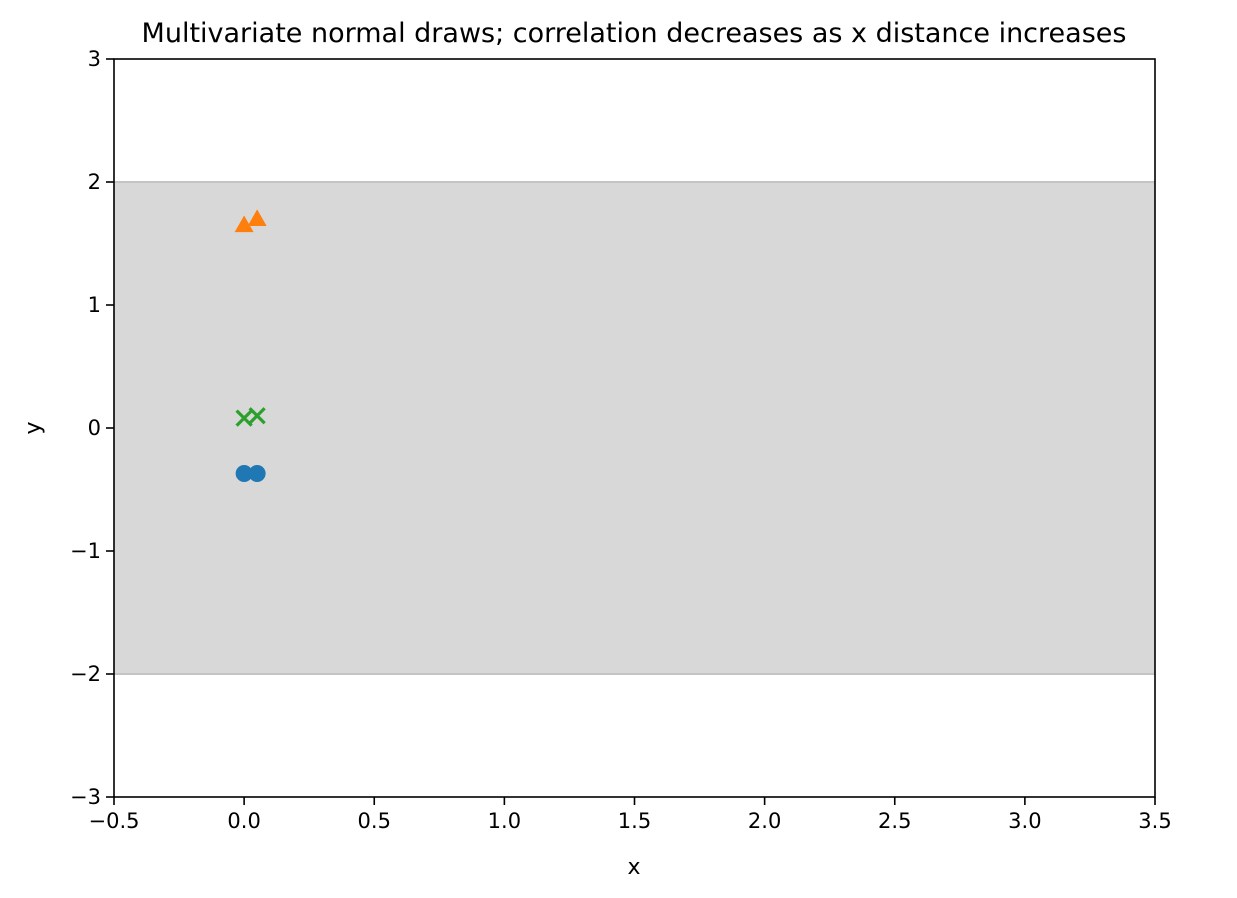  I want to click on x-tick-label: −0.5, so click(114, 821).